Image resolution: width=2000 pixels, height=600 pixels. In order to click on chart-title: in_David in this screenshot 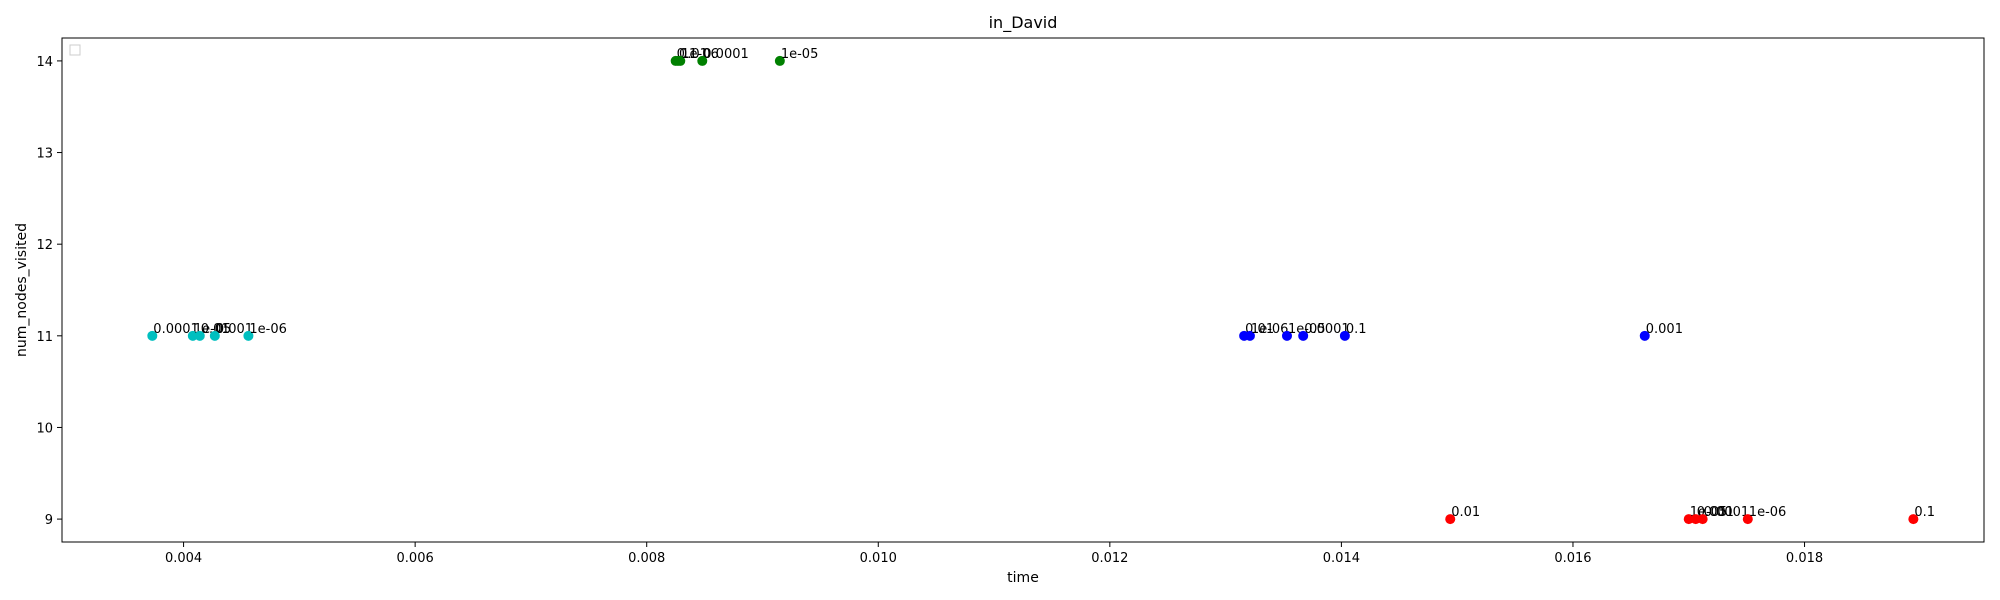, I will do `click(1023, 23)`.